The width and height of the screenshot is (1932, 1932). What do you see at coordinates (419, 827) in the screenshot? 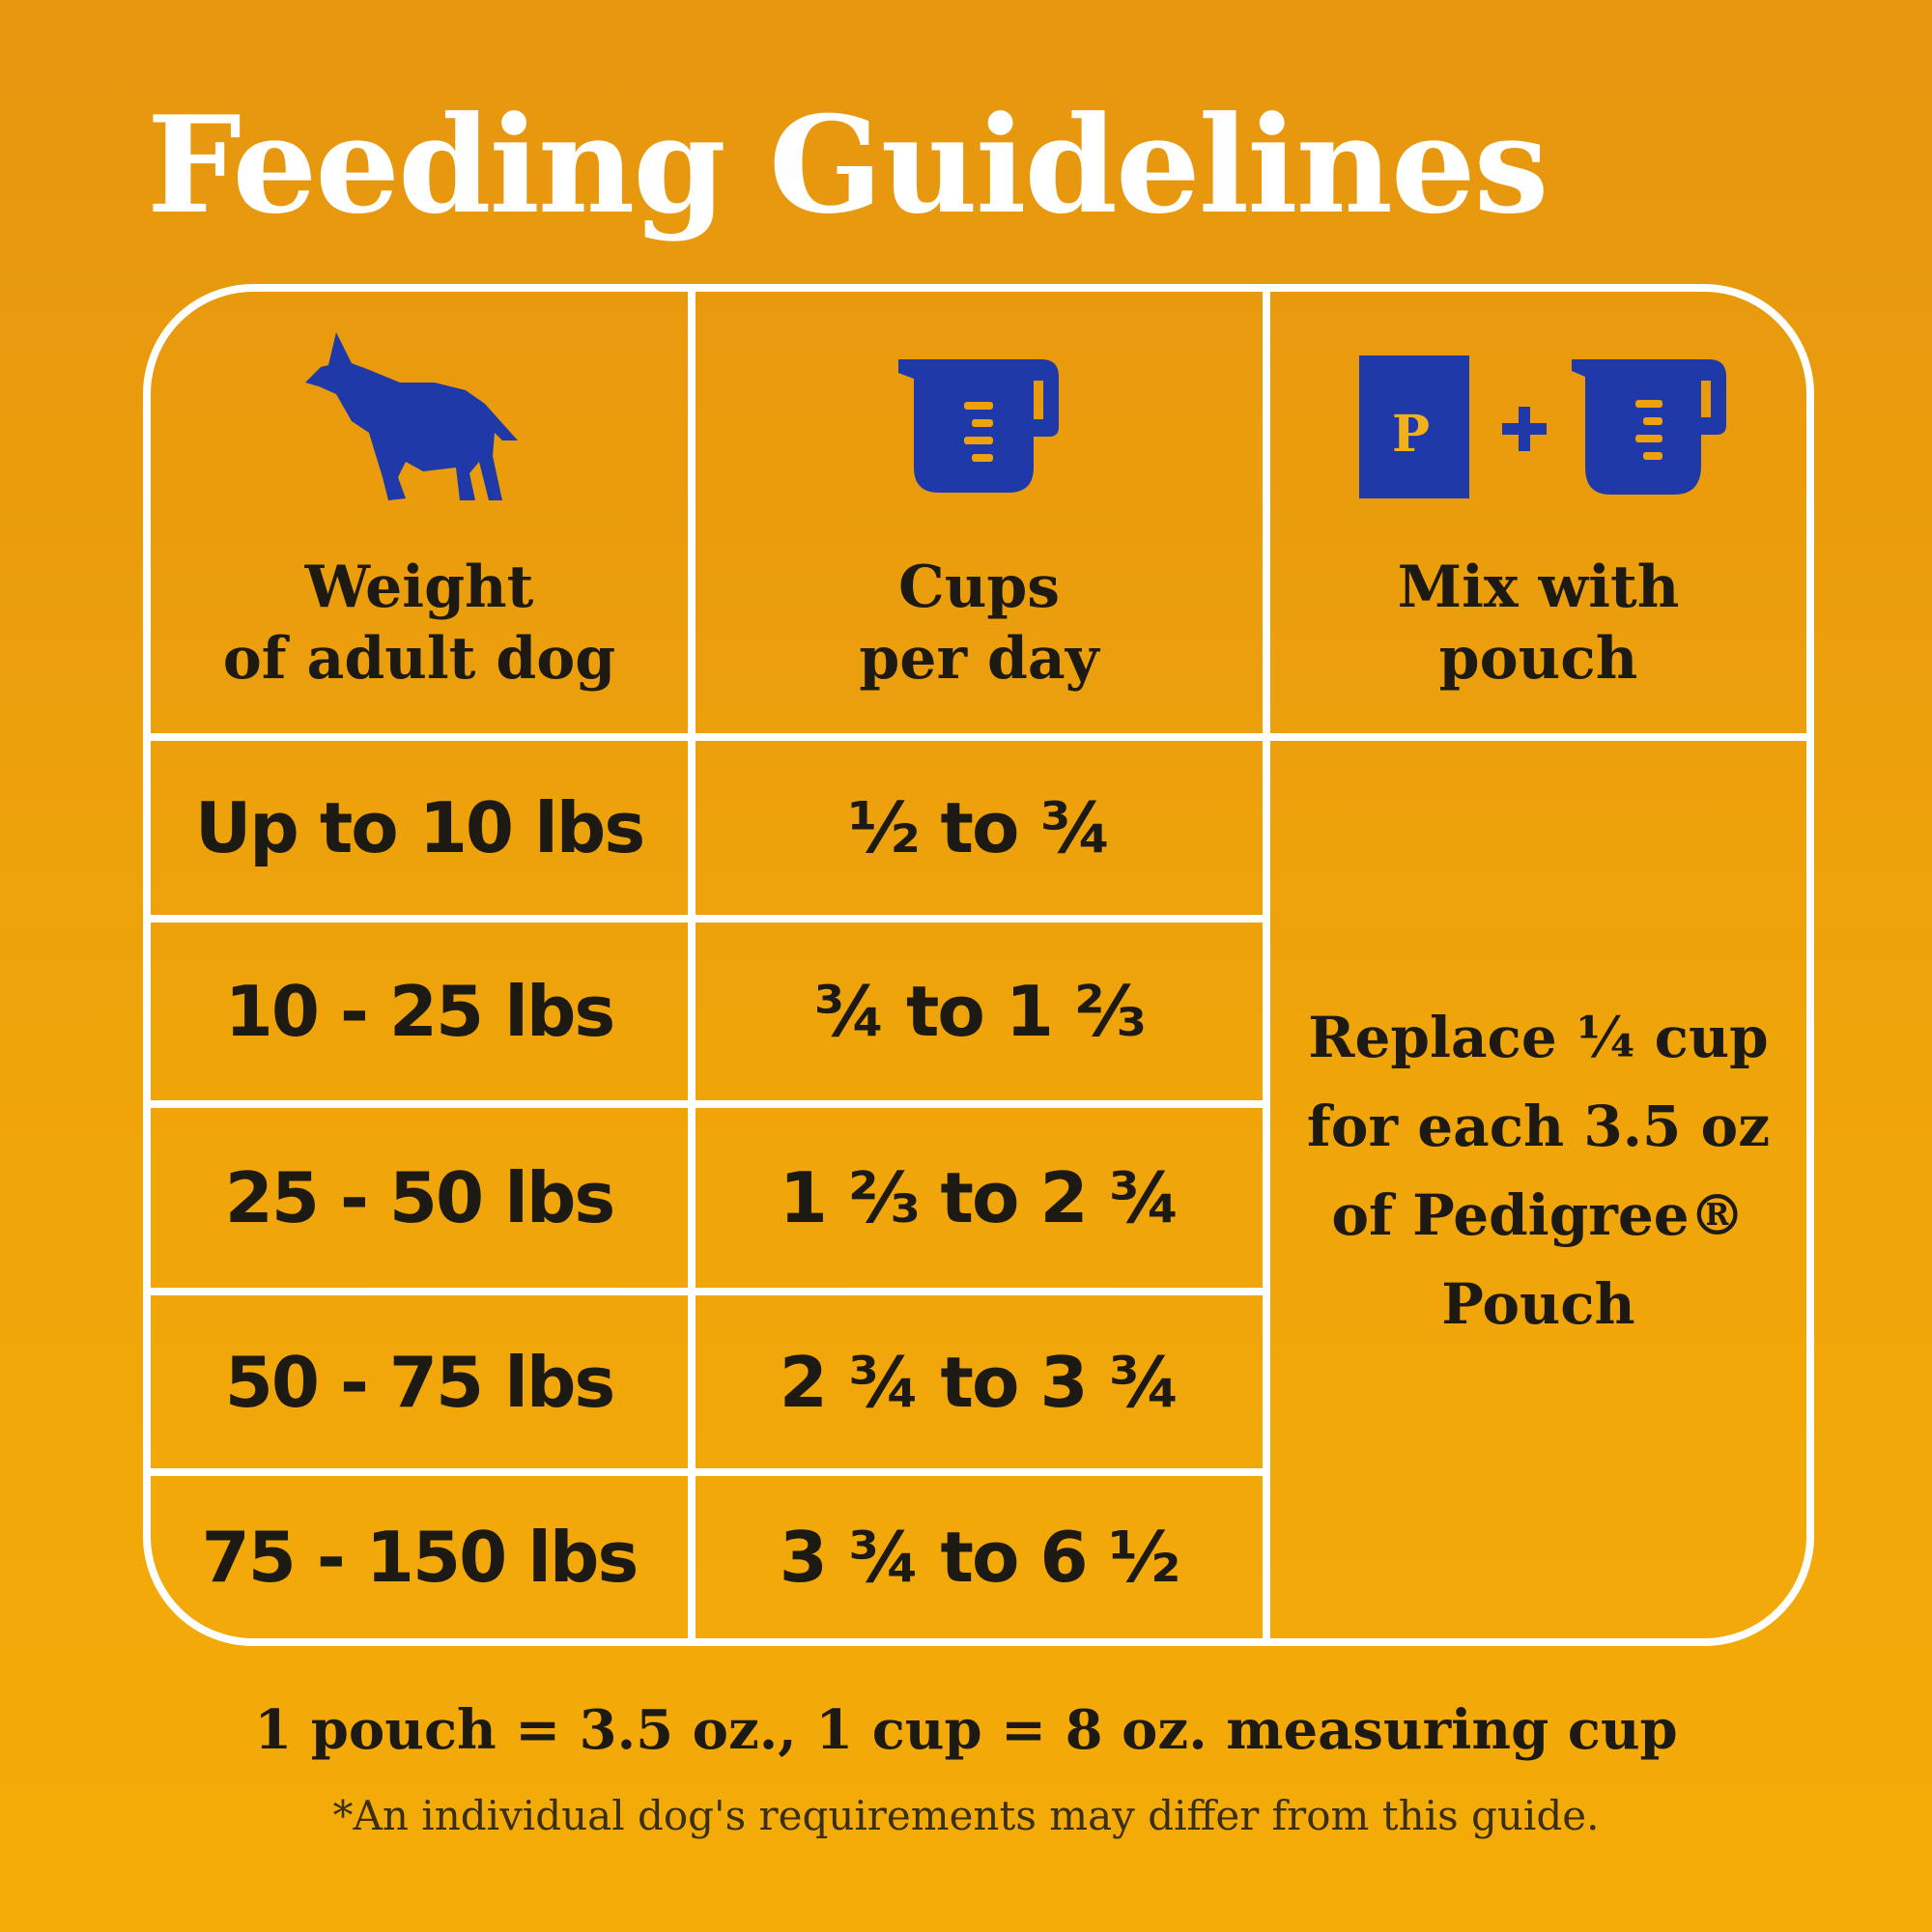
I see `weight-cell: Up to 10 lbs` at bounding box center [419, 827].